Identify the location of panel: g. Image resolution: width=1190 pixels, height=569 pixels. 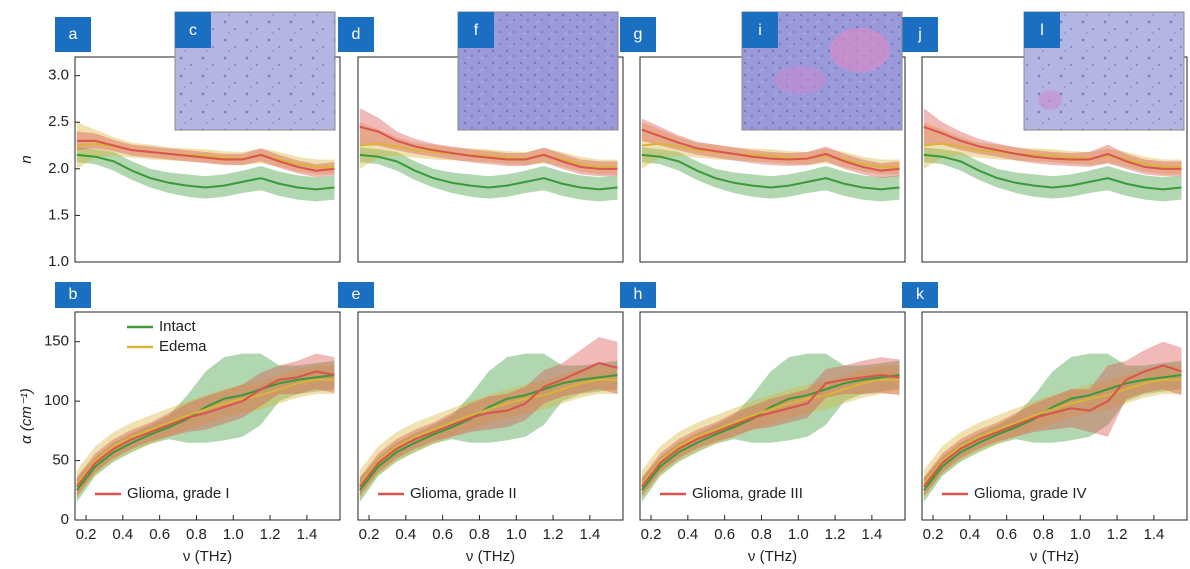
(763, 140).